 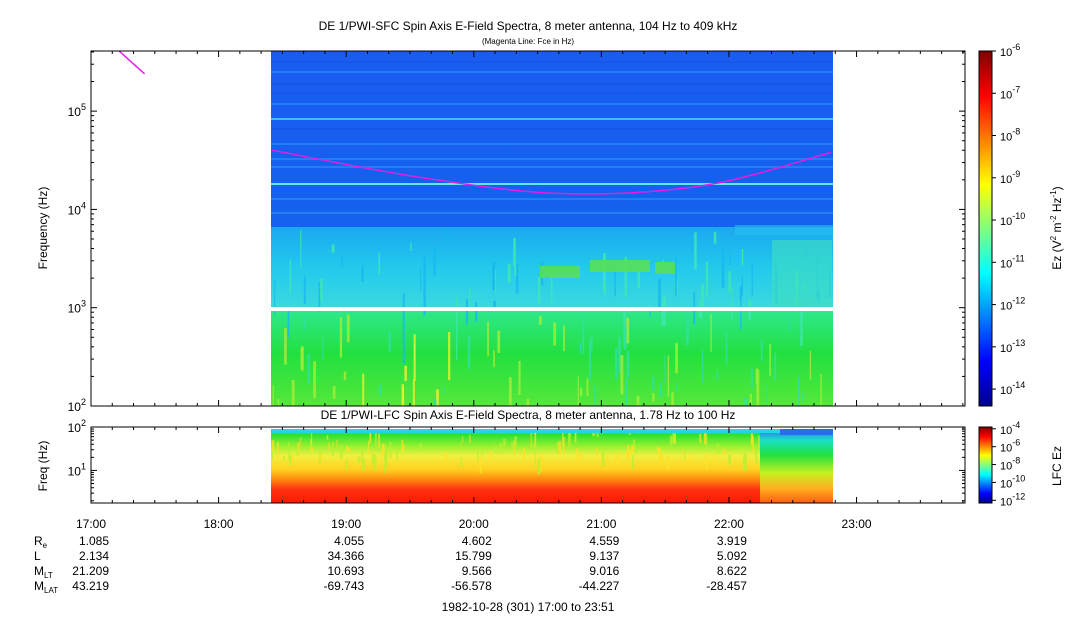 I want to click on bottom-y-axis-label: Freq (Hz), so click(x=43, y=466).